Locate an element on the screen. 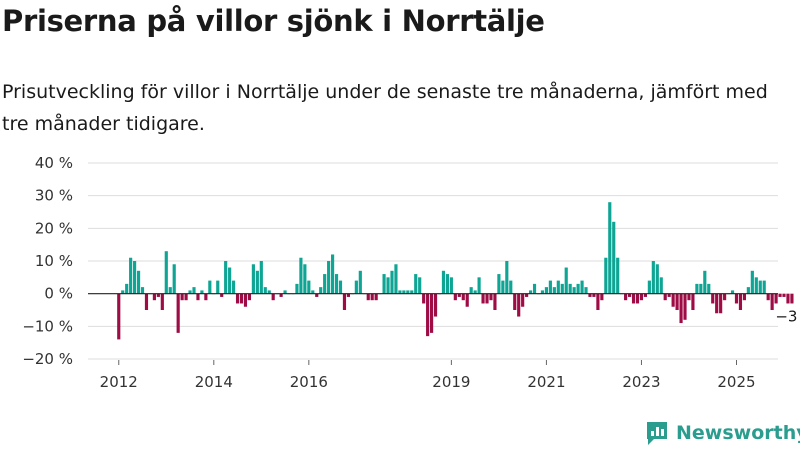 The height and width of the screenshot is (450, 800). x-tick-label: 2012 is located at coordinates (119, 382).